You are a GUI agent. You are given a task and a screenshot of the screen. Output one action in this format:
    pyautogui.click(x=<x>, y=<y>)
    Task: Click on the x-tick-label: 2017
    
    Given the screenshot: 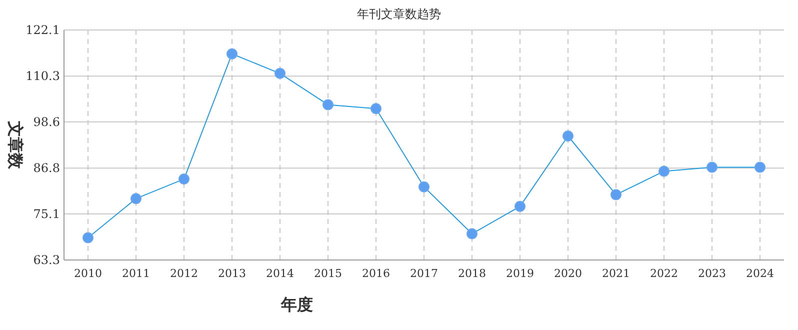 What is the action you would take?
    pyautogui.click(x=424, y=273)
    